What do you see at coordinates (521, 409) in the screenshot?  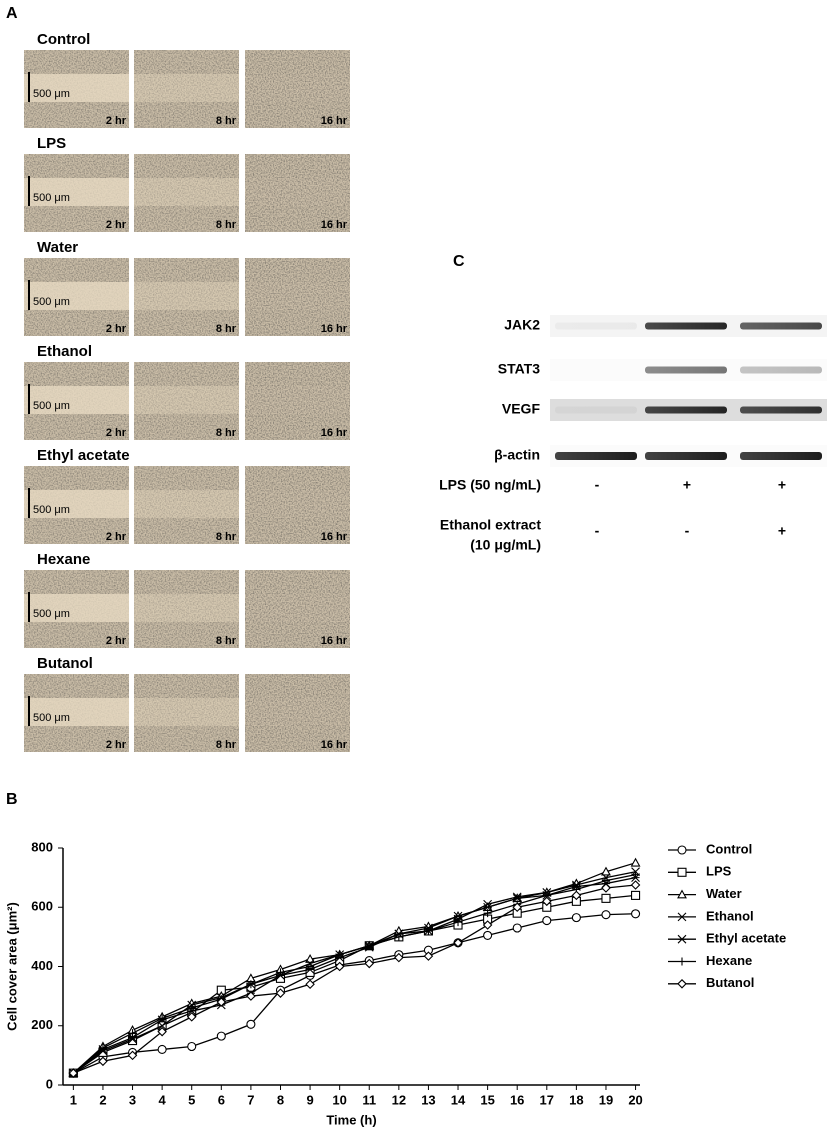 I see `protein-label: VEGF` at bounding box center [521, 409].